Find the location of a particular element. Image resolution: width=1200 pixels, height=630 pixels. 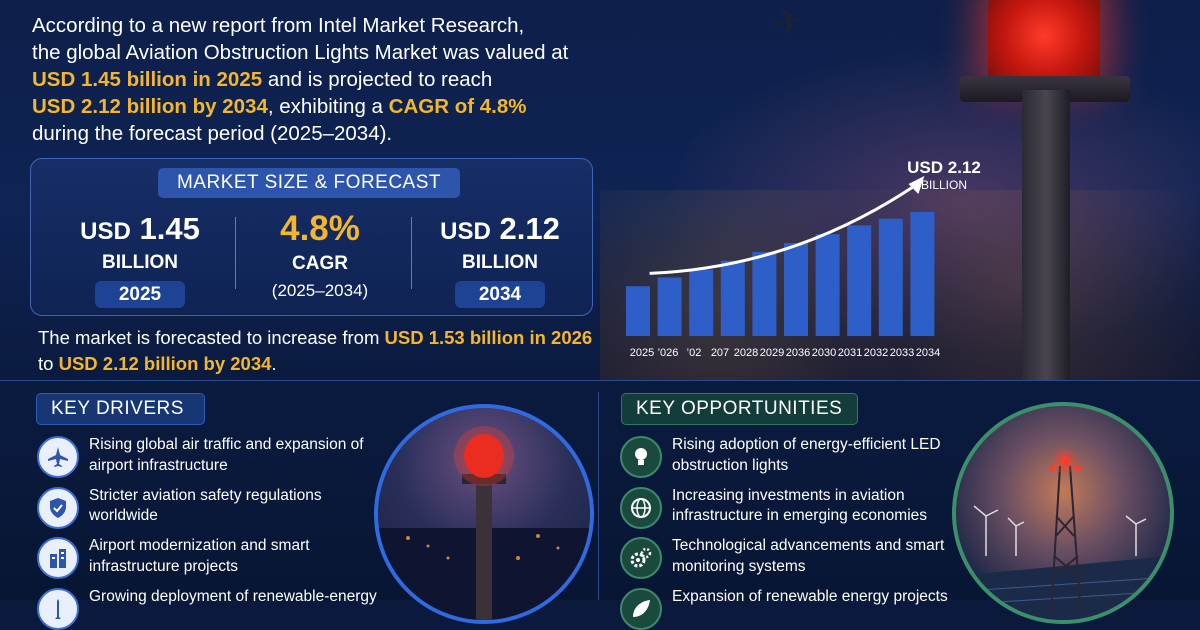

tower-icon is located at coordinates (58, 608).